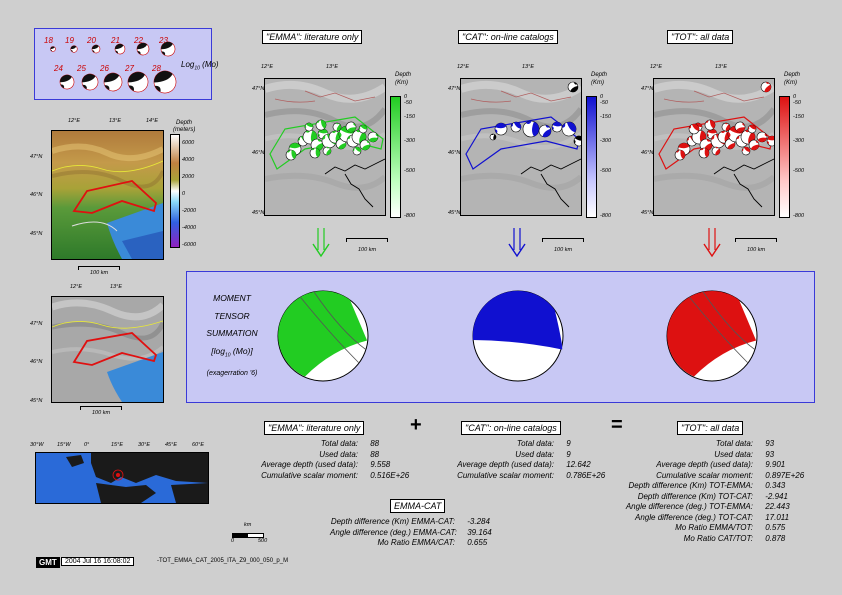 The height and width of the screenshot is (595, 842). Describe the element at coordinates (121, 472) in the screenshot. I see `world-location-map-group: 30°W 15°W 0° 15°E 30°E 45°E 60°E` at that location.